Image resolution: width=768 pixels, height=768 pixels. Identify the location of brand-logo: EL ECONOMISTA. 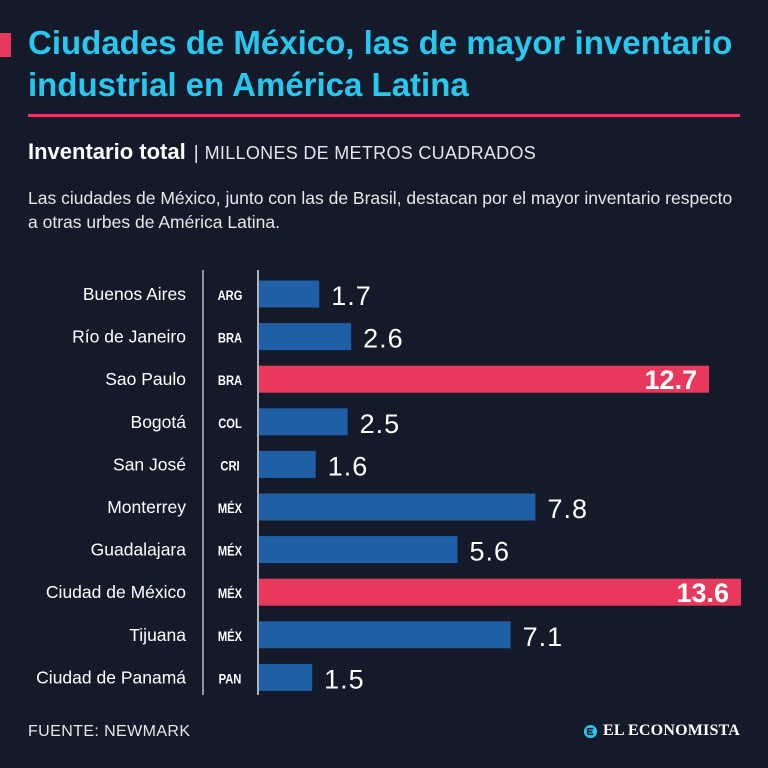
(661, 731).